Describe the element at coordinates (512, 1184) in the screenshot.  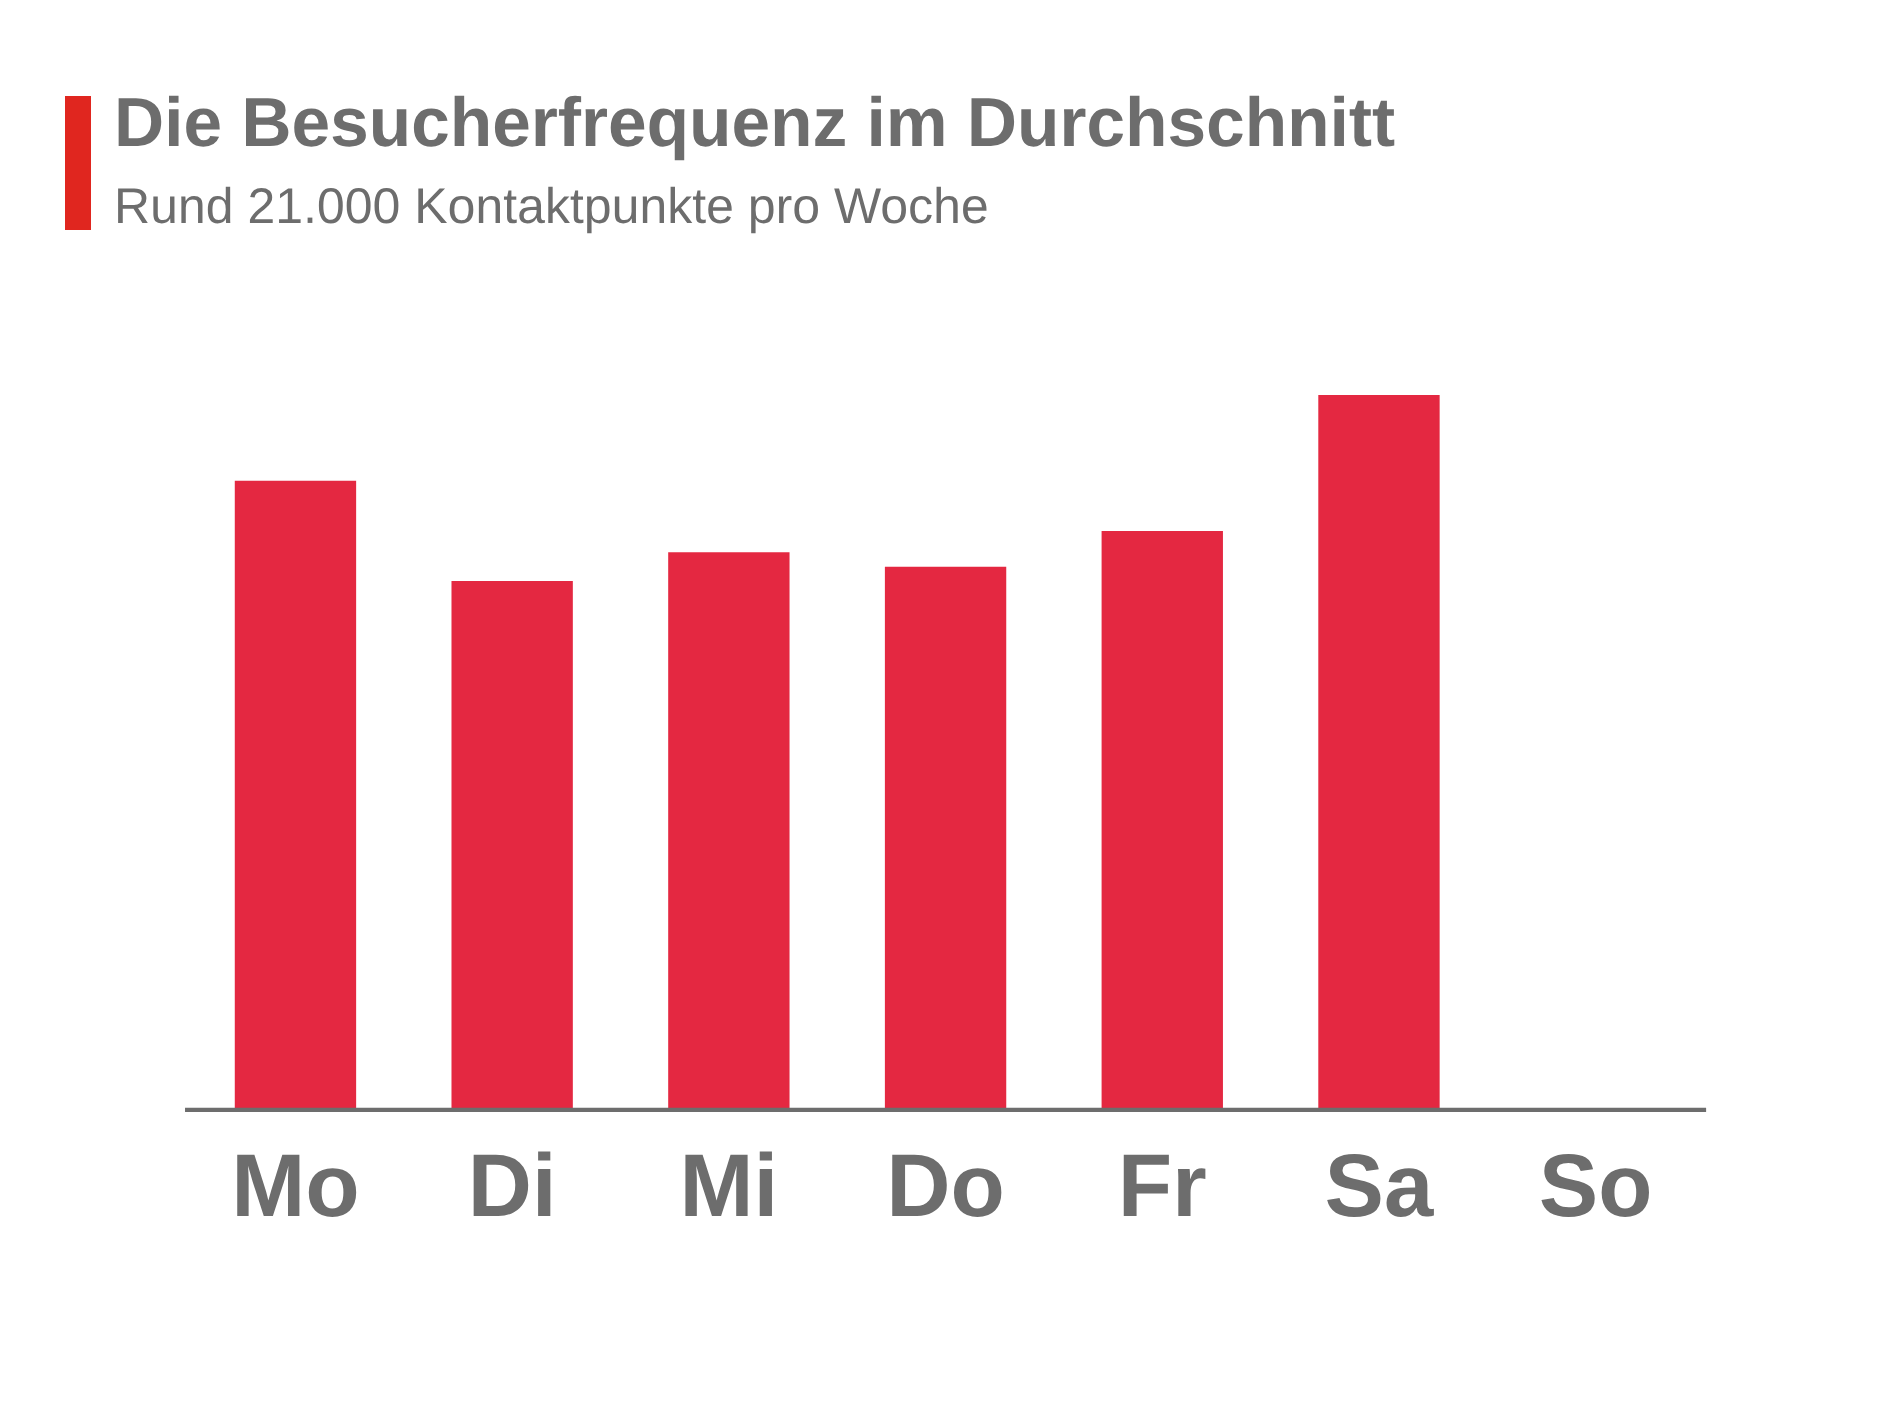
I see `x-tick-label: Di` at that location.